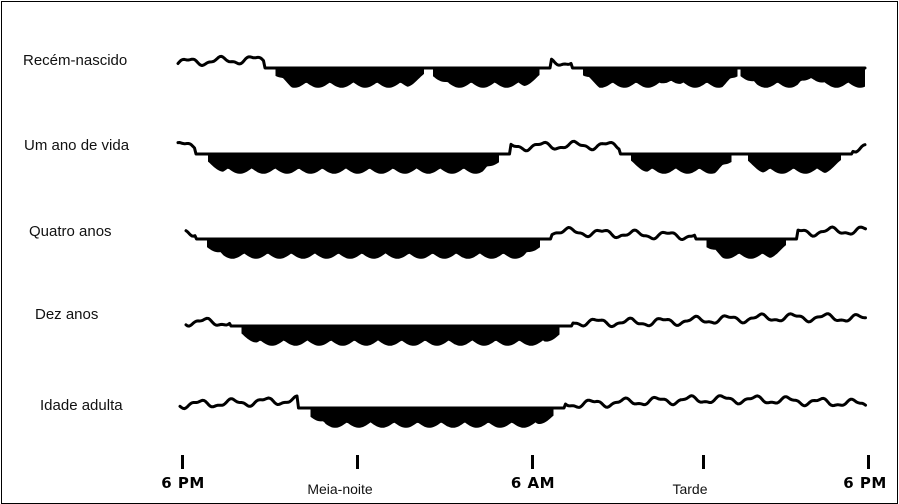 The width and height of the screenshot is (899, 504). I want to click on axis-label-6pm-end: 6 PM, so click(865, 483).